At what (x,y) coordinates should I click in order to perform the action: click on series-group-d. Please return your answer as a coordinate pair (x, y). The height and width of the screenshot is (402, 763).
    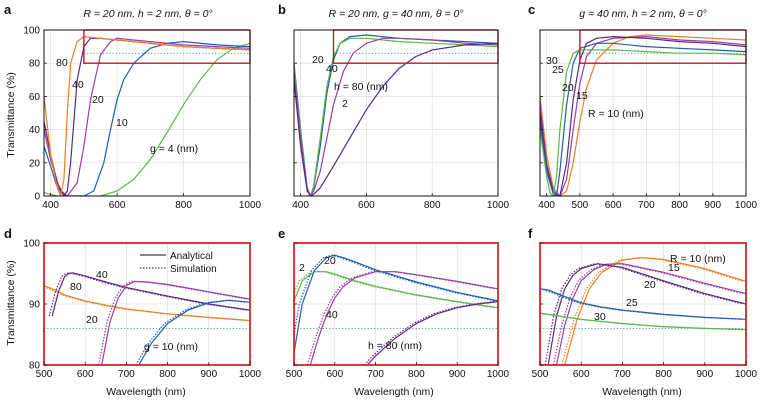
    Looking at the image, I should click on (147, 318).